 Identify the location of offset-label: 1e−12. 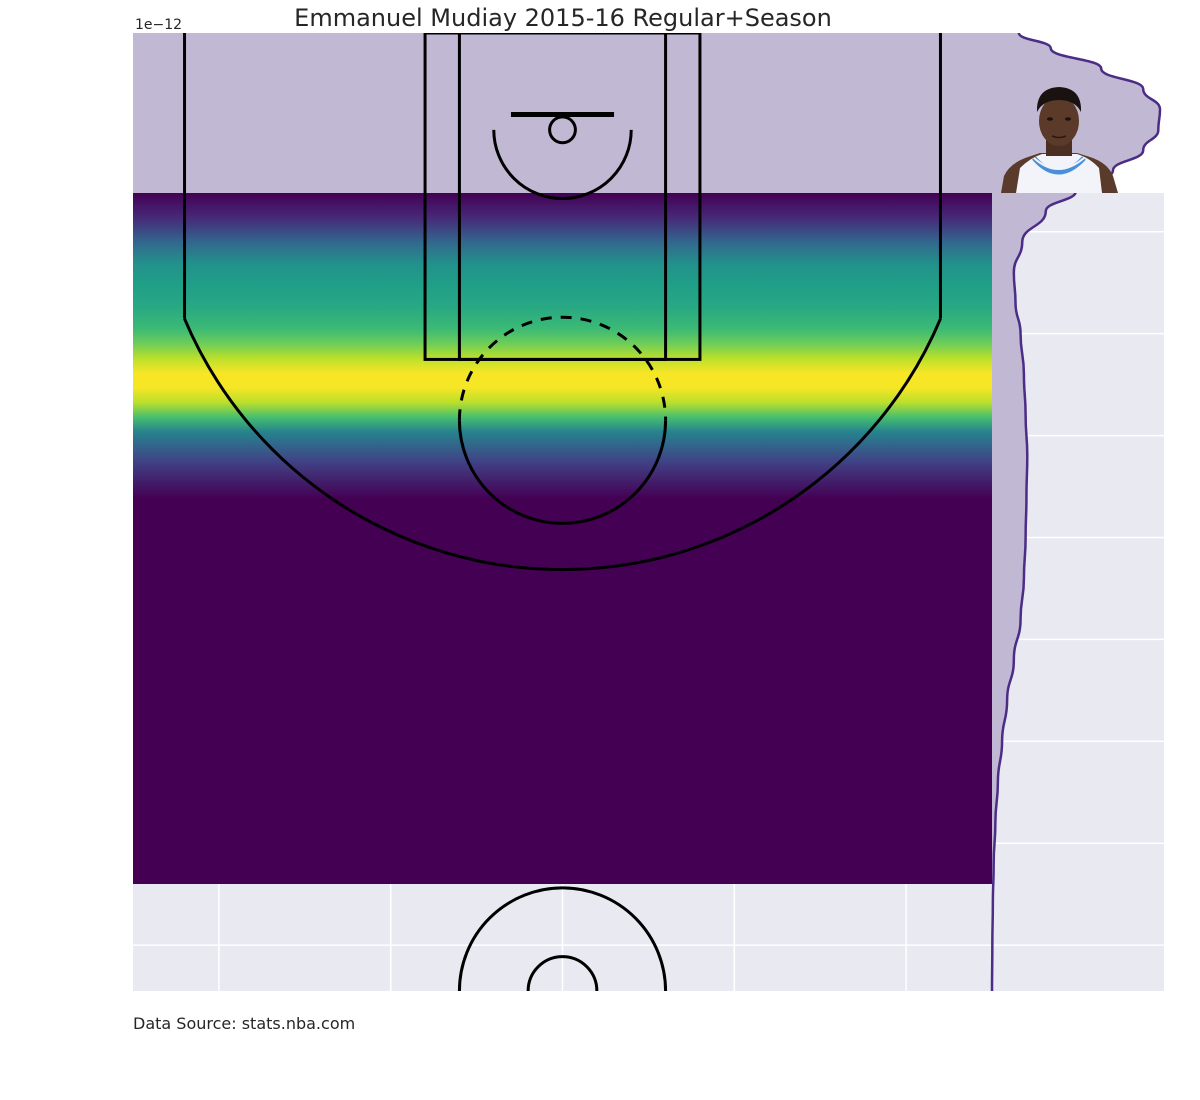
(158, 25).